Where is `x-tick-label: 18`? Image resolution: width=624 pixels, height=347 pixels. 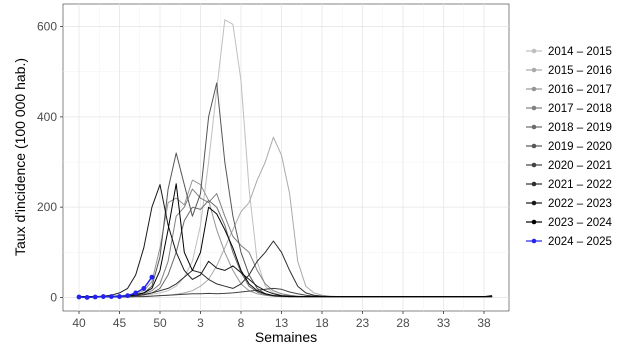 x-tick-label: 18 is located at coordinates (322, 323).